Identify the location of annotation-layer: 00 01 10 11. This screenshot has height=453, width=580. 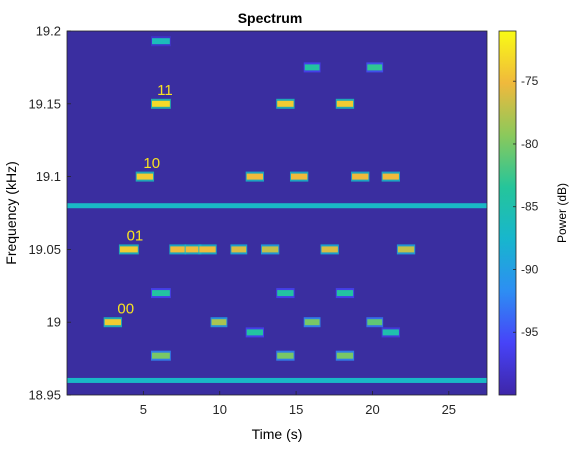
(144, 199).